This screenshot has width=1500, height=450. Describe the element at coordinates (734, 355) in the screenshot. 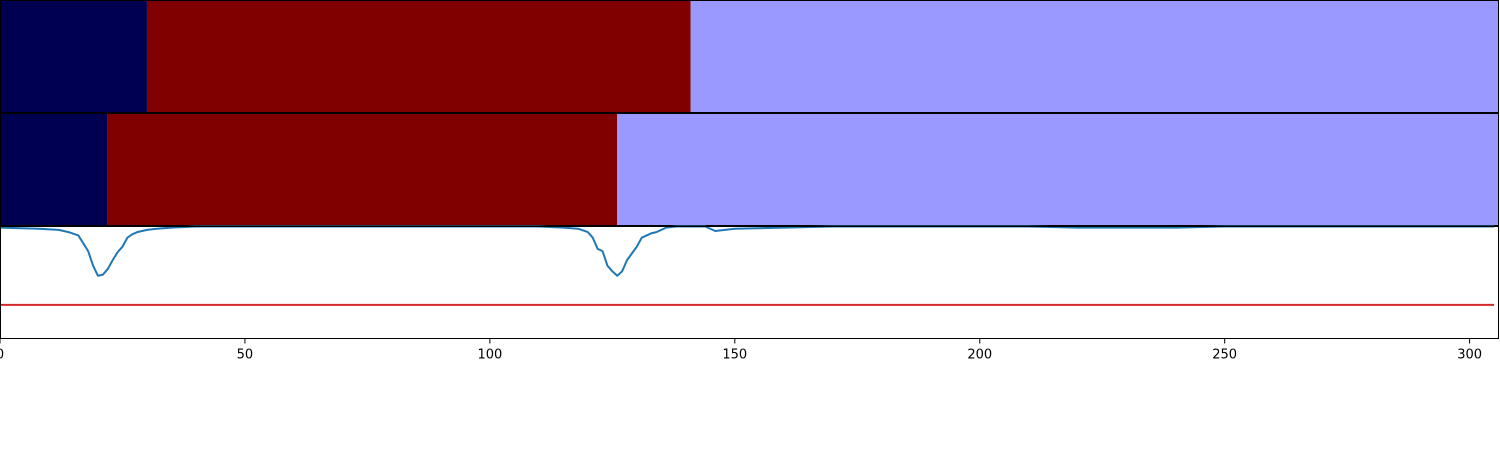

I see `x-tick-label-150: 150` at that location.